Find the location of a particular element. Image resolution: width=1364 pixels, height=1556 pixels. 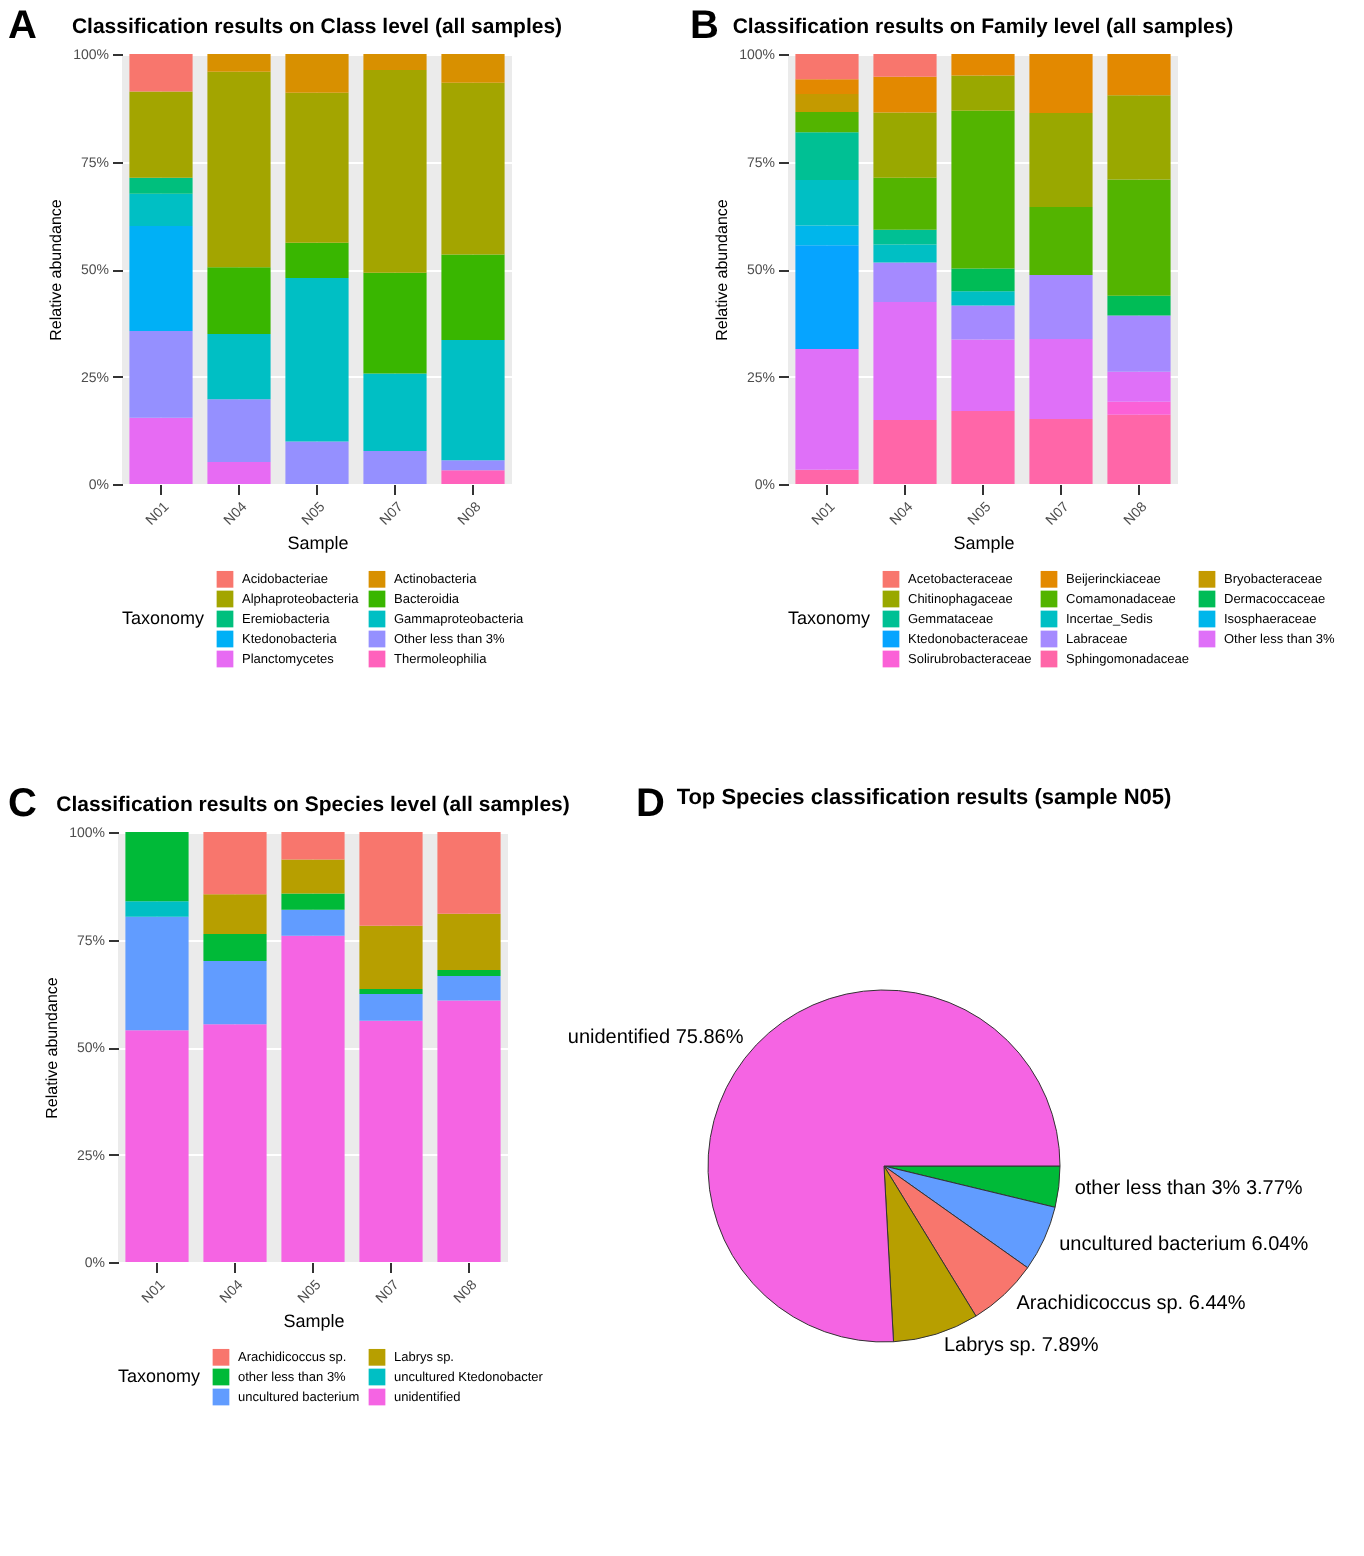

slice-label: Arachidicoccus sp. 6.44% is located at coordinates (1131, 1304).